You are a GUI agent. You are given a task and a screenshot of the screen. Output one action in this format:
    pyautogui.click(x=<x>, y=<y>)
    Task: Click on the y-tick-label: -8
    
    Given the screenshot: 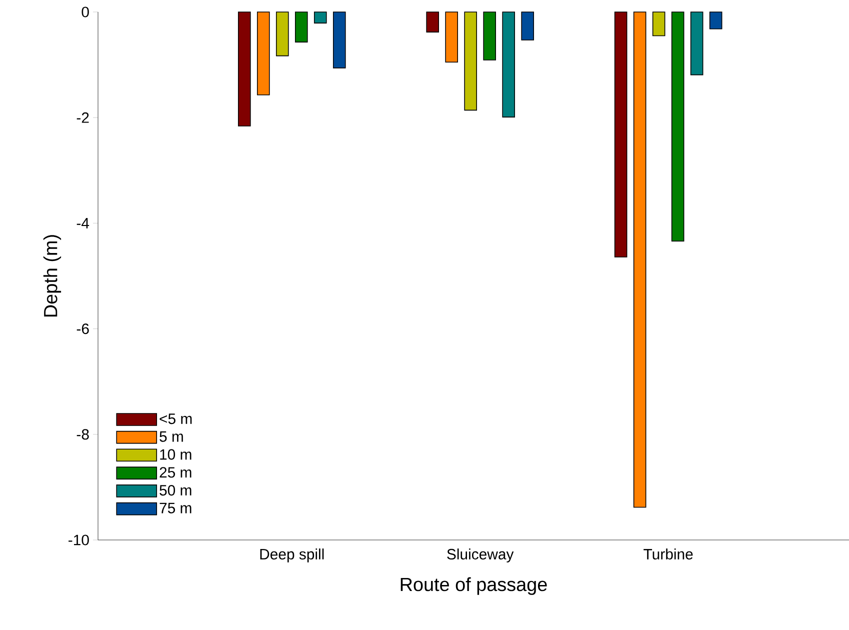 What is the action you would take?
    pyautogui.click(x=82, y=434)
    